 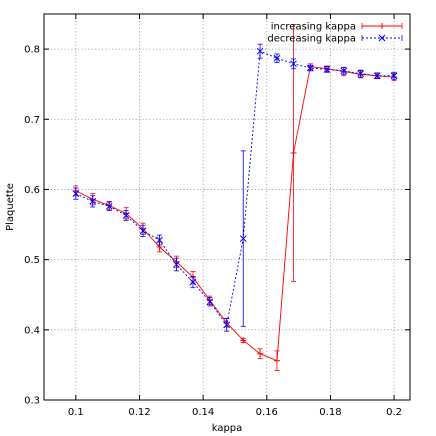 What do you see at coordinates (32, 330) in the screenshot?
I see `y-tick-label: 0.4` at bounding box center [32, 330].